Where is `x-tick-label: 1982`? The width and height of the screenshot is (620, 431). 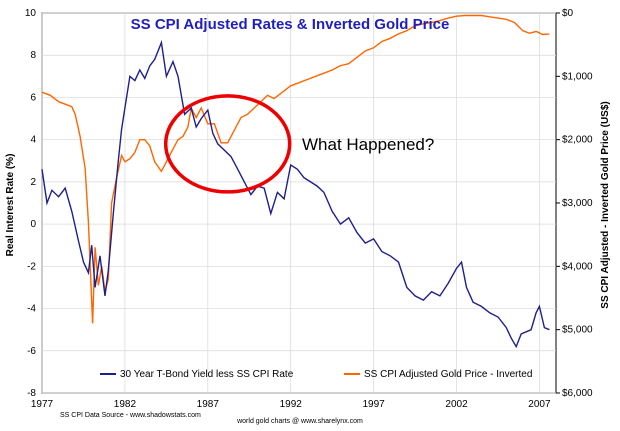 x-tick-label: 1982 is located at coordinates (125, 404).